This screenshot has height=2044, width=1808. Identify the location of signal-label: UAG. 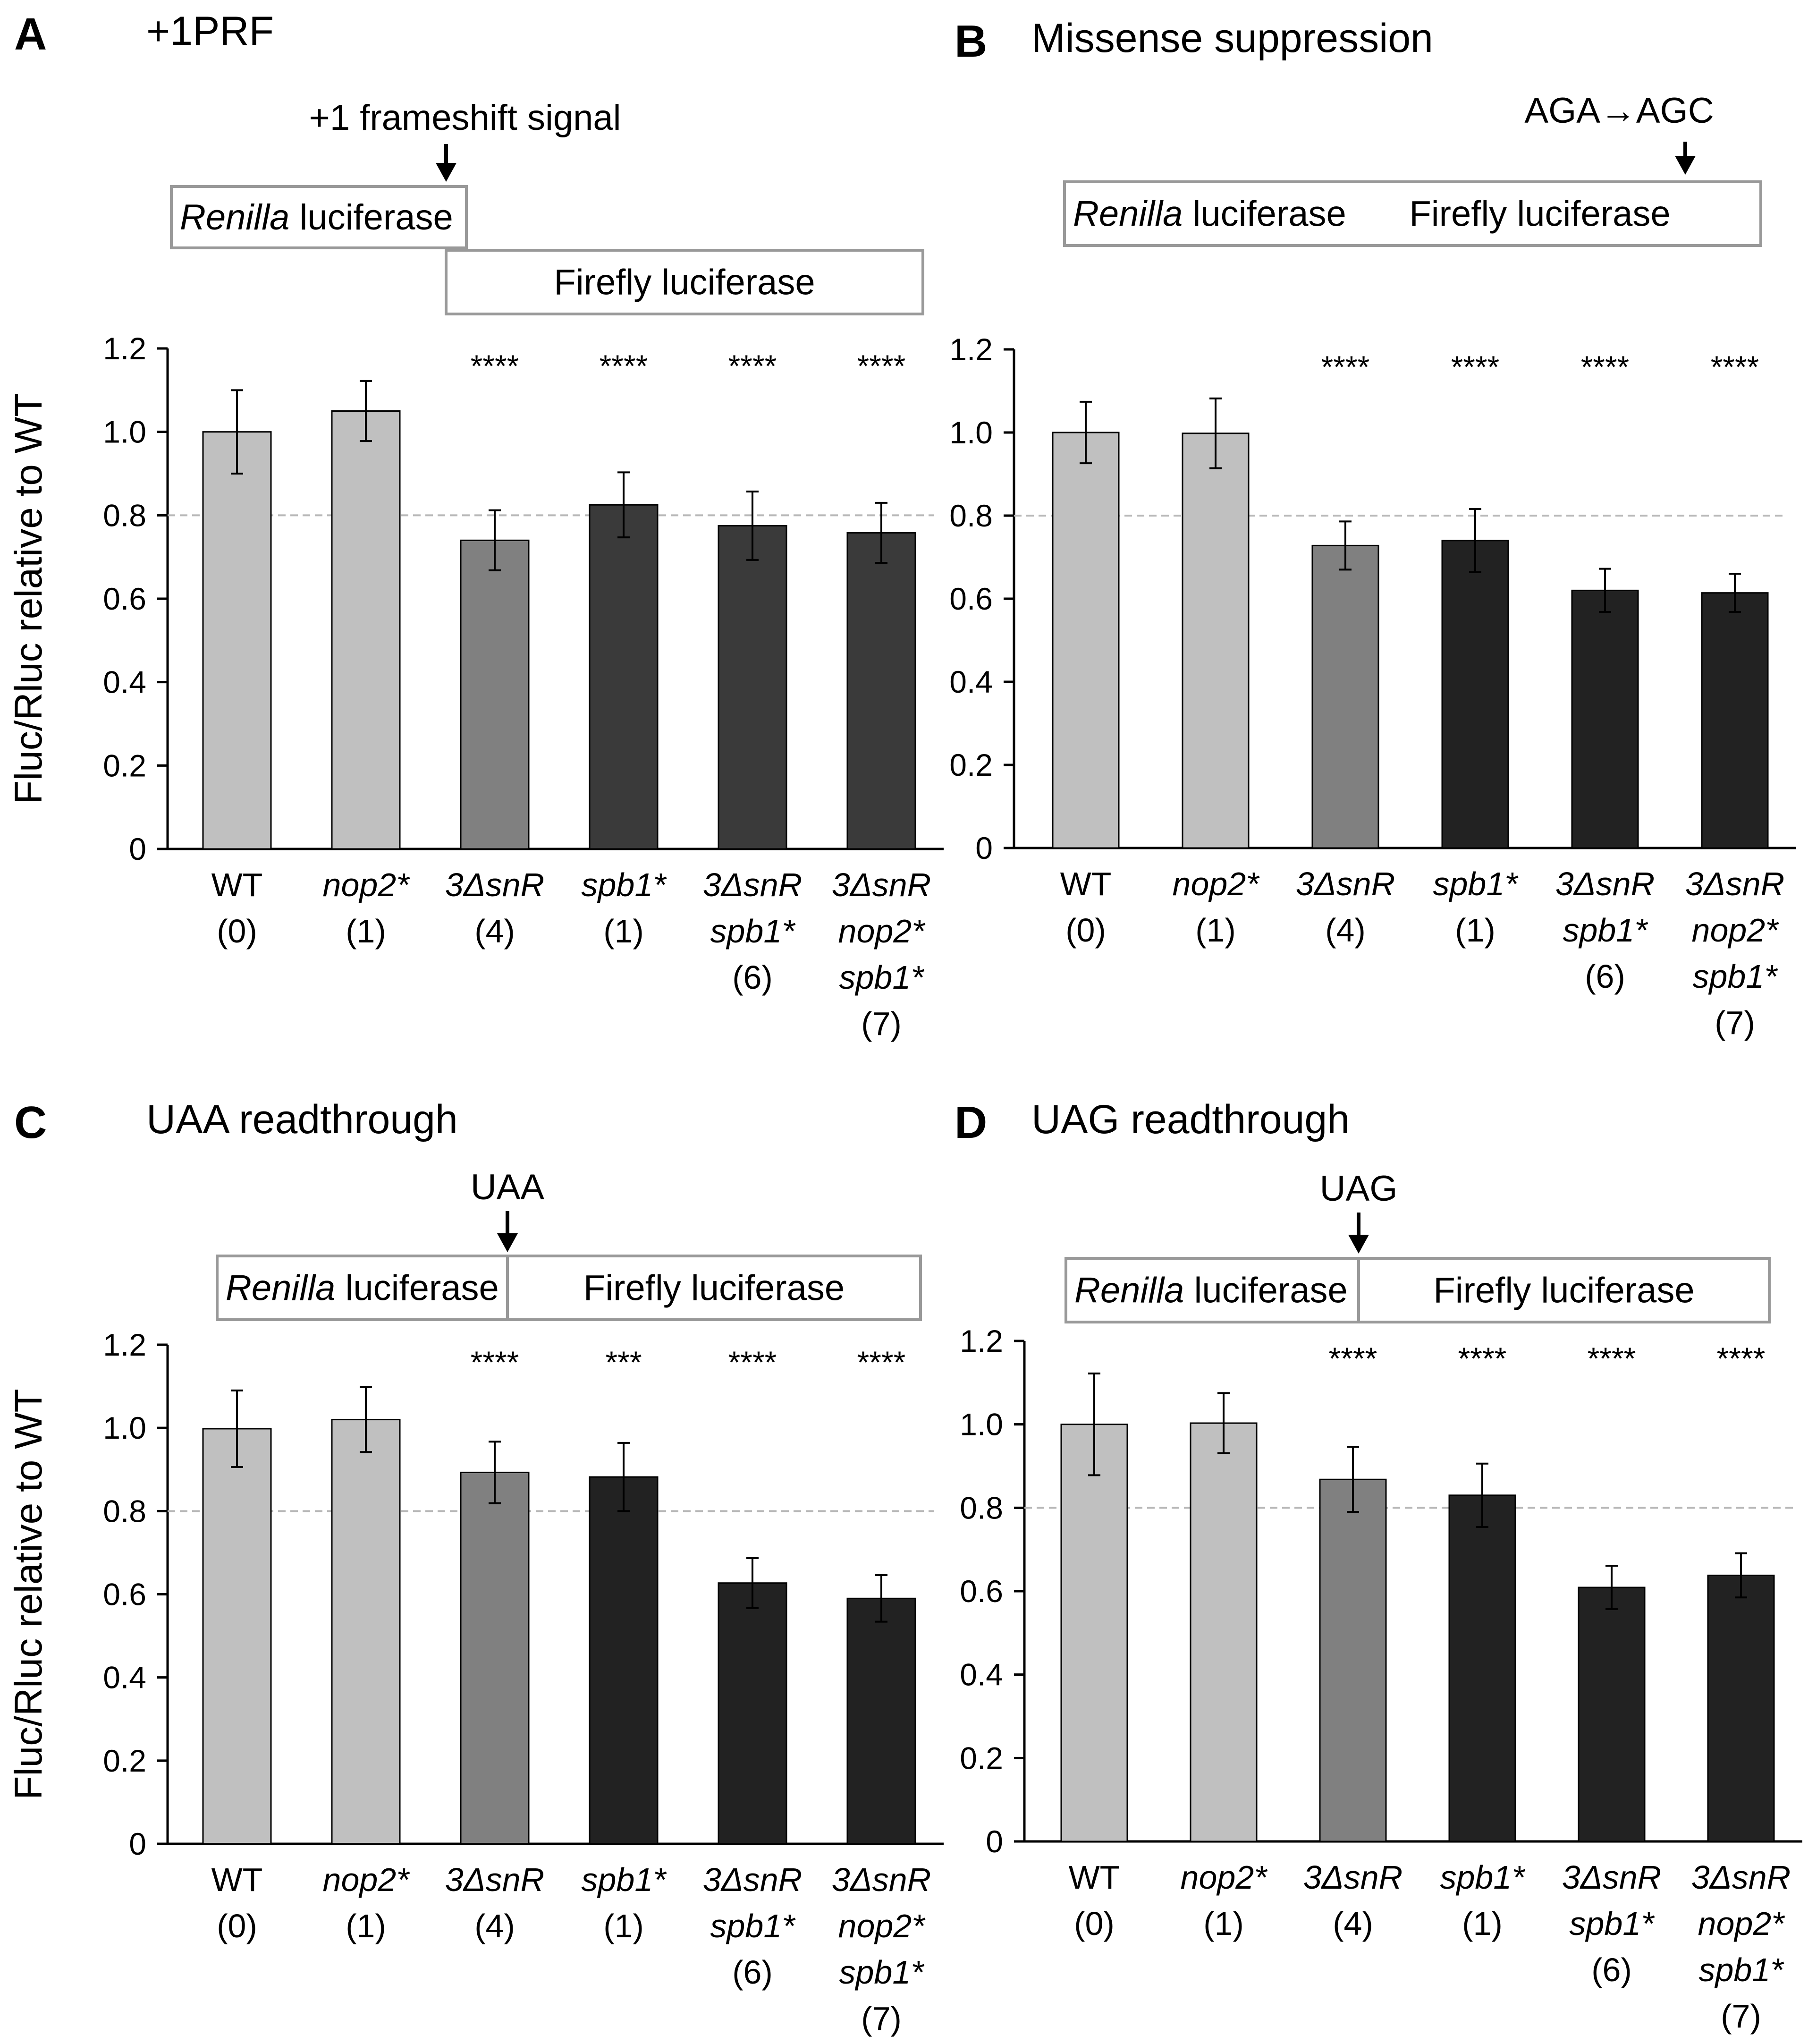
(1359, 1189).